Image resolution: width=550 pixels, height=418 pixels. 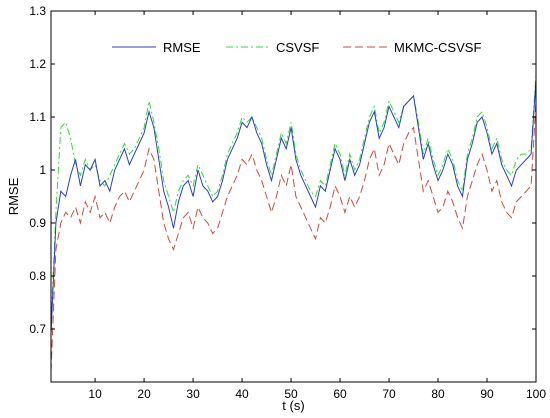 I want to click on x-tick-label: 10, so click(x=95, y=394).